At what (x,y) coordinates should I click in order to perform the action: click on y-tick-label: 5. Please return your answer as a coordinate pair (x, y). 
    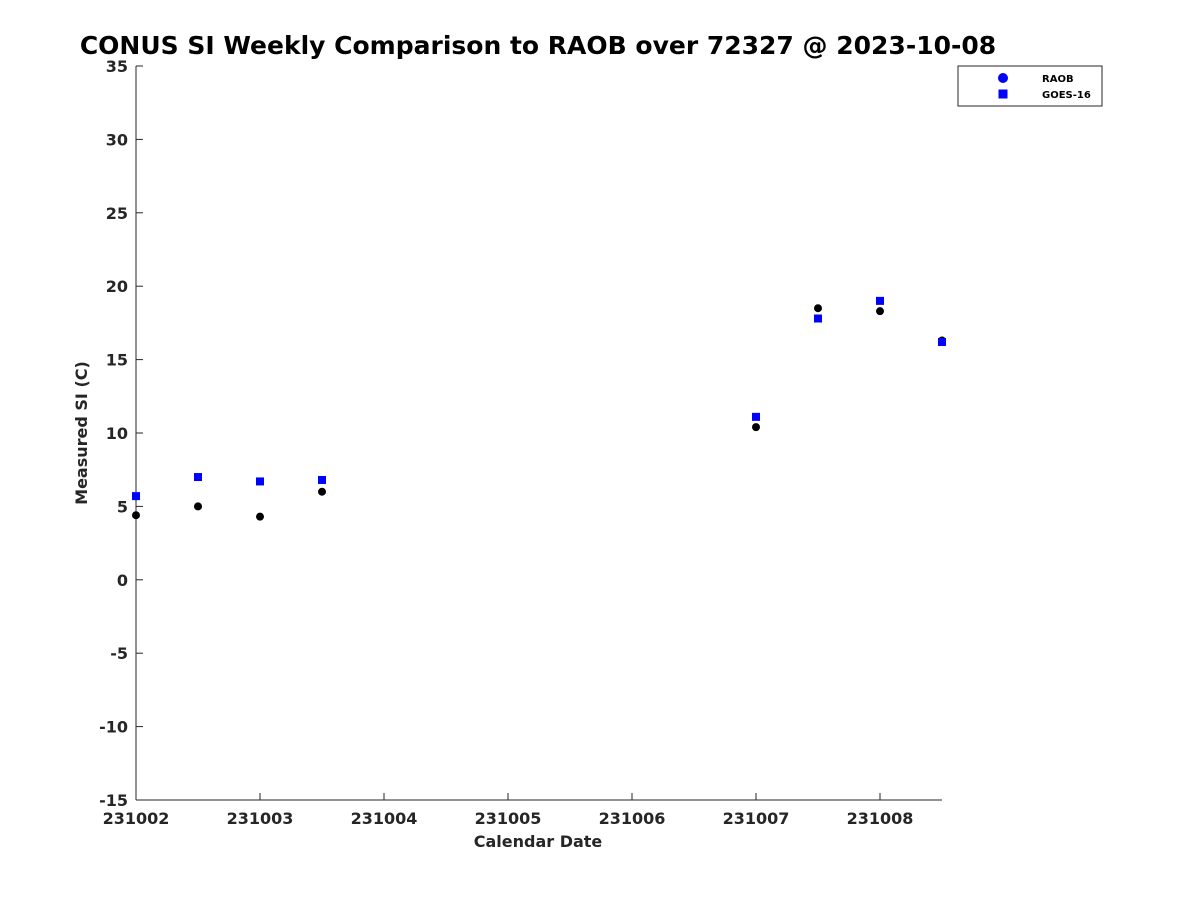
    Looking at the image, I should click on (122, 506).